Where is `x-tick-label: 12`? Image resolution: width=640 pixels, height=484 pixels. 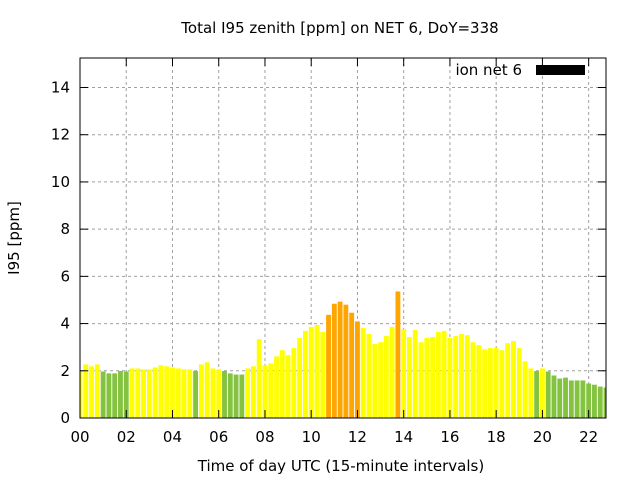 x-tick-label: 12 is located at coordinates (357, 437).